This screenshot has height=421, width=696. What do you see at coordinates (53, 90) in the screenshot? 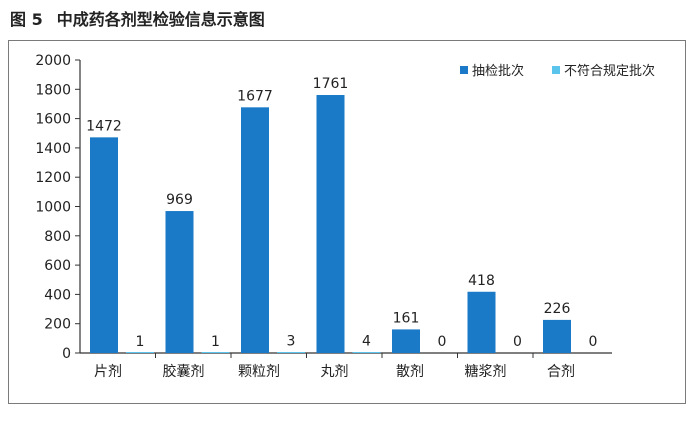
I see `y-tick-label: 1800` at bounding box center [53, 90].